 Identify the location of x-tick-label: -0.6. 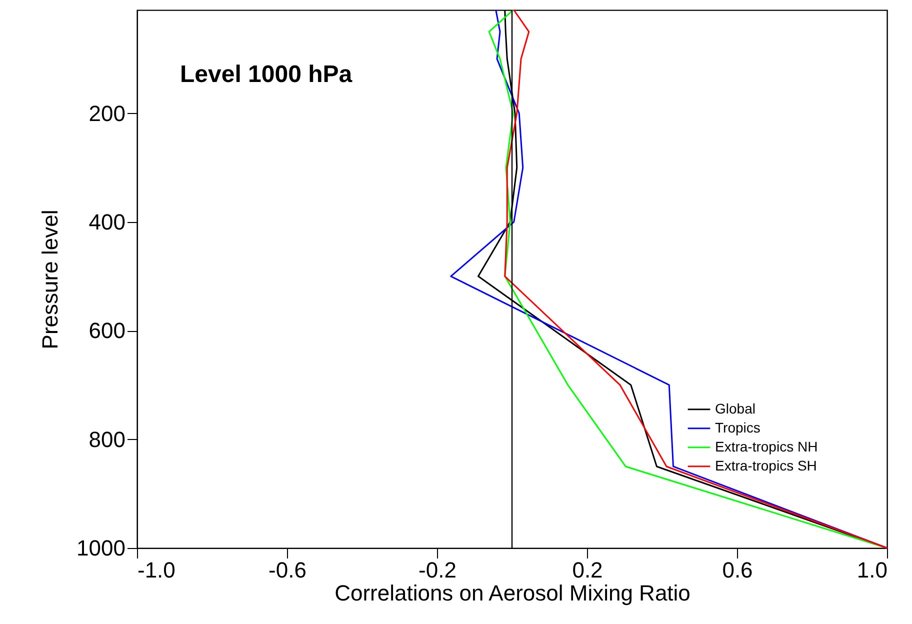
(287, 570).